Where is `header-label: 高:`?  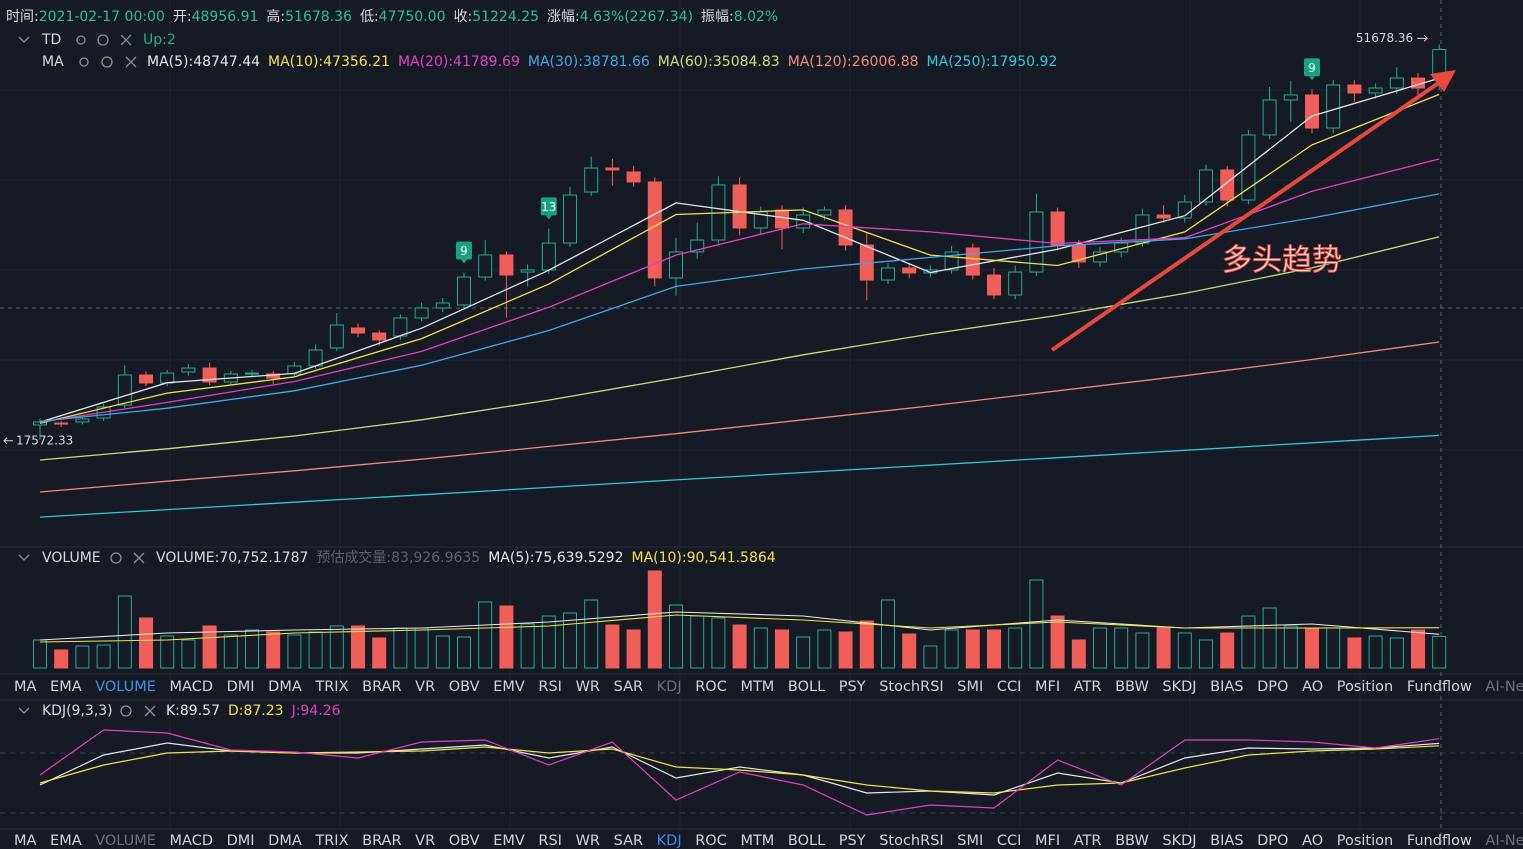 header-label: 高: is located at coordinates (275, 16).